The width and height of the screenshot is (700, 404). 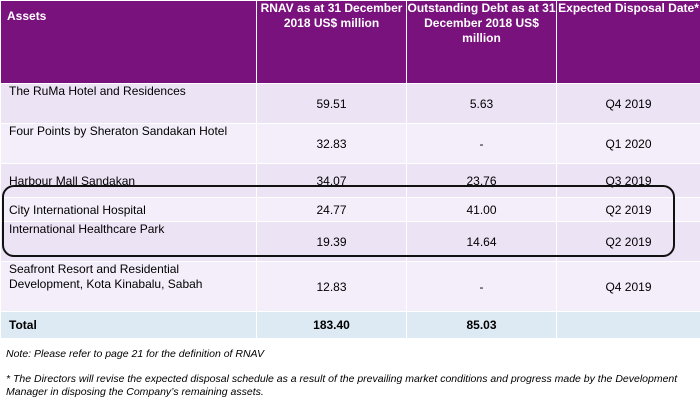 I want to click on disposal-date: Q1 2020, so click(x=628, y=143).